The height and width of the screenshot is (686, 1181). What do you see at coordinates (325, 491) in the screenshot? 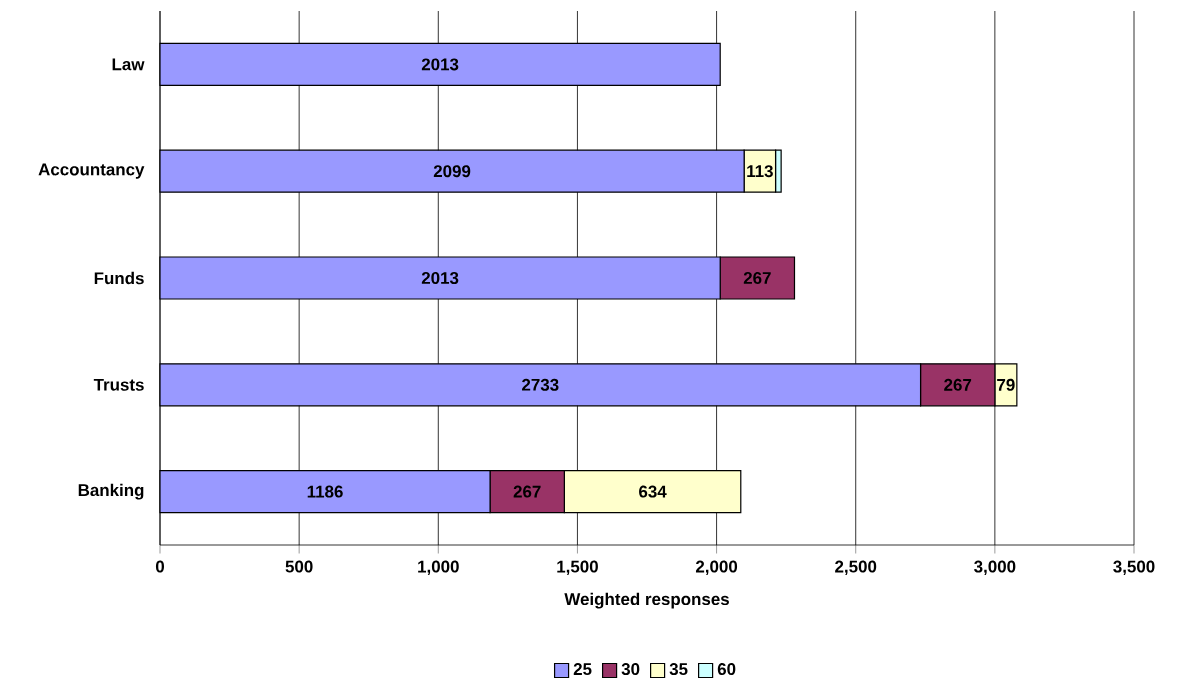
I see `data-label: 1186` at bounding box center [325, 491].